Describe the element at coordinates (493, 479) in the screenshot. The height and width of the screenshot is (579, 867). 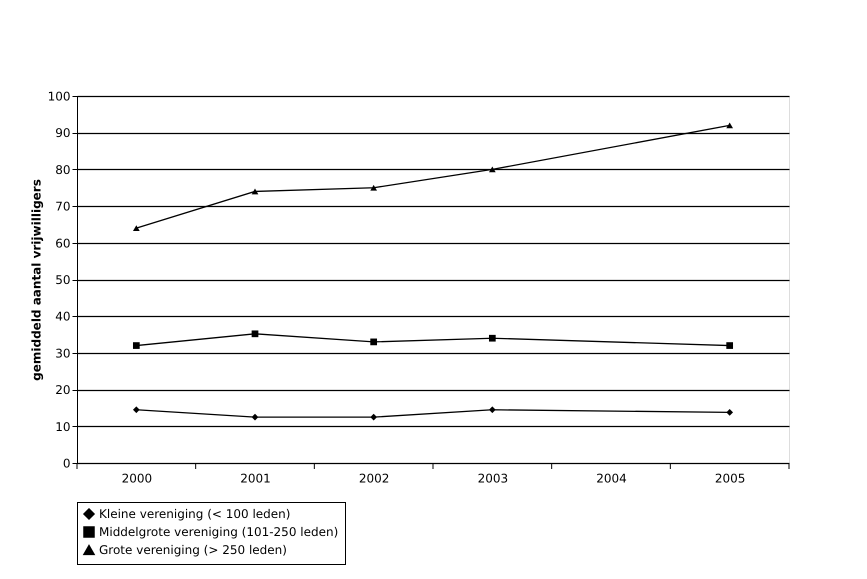
I see `x-tick-label: 2003` at that location.